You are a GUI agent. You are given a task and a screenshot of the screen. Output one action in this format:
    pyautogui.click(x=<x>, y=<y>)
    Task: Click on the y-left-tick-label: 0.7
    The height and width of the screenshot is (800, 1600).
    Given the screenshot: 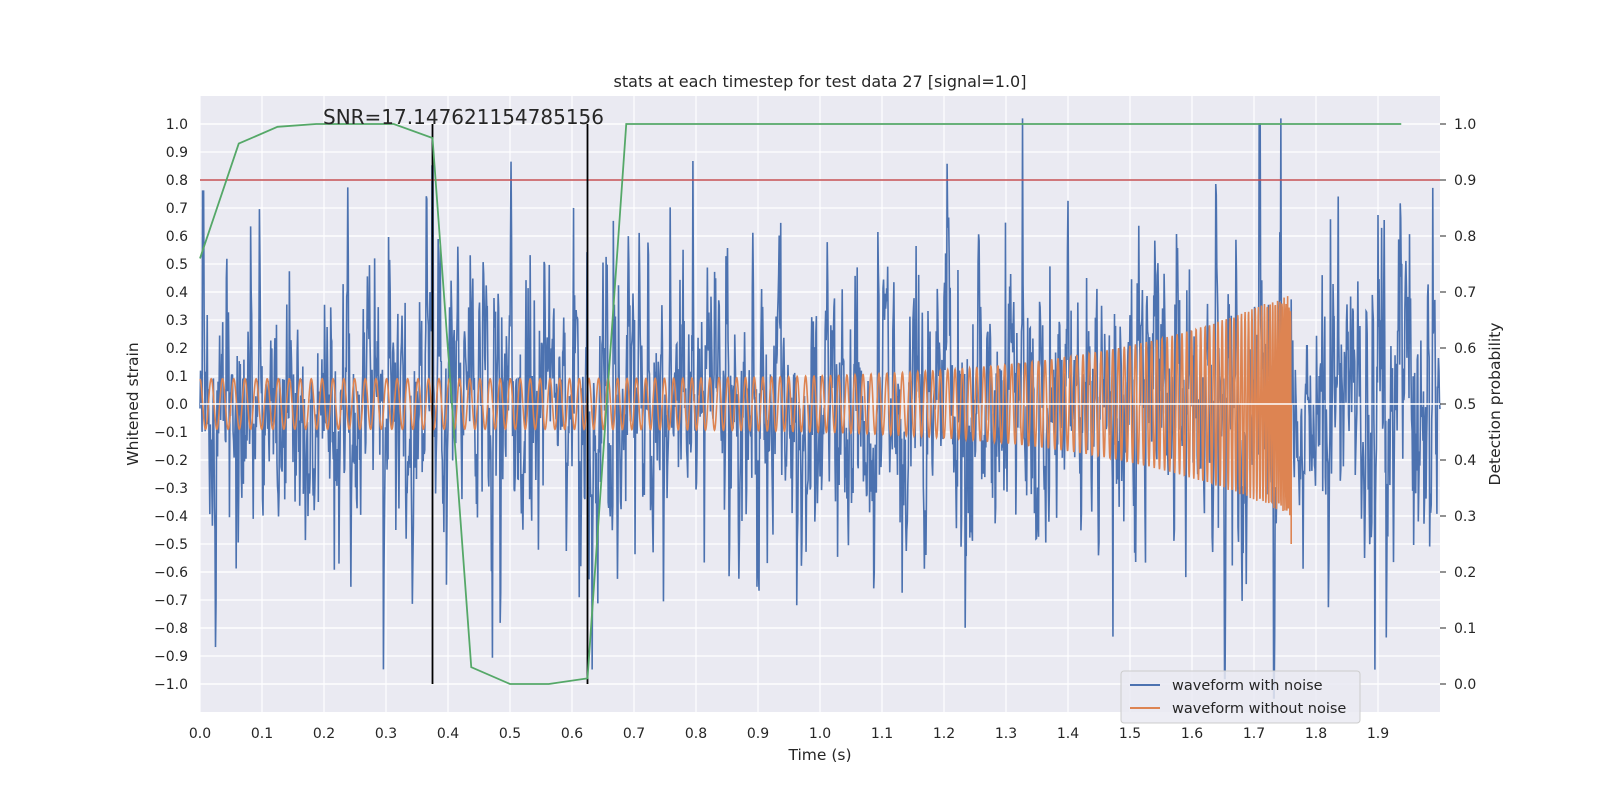 What is the action you would take?
    pyautogui.click(x=177, y=209)
    